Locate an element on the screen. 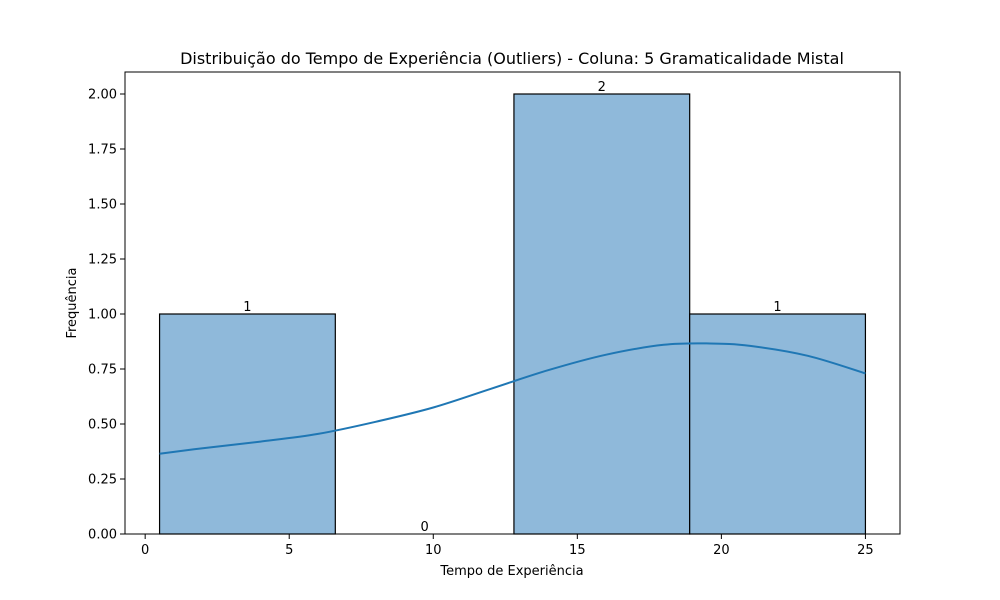 The height and width of the screenshot is (600, 1000). bar-count-label: 0 is located at coordinates (424, 527).